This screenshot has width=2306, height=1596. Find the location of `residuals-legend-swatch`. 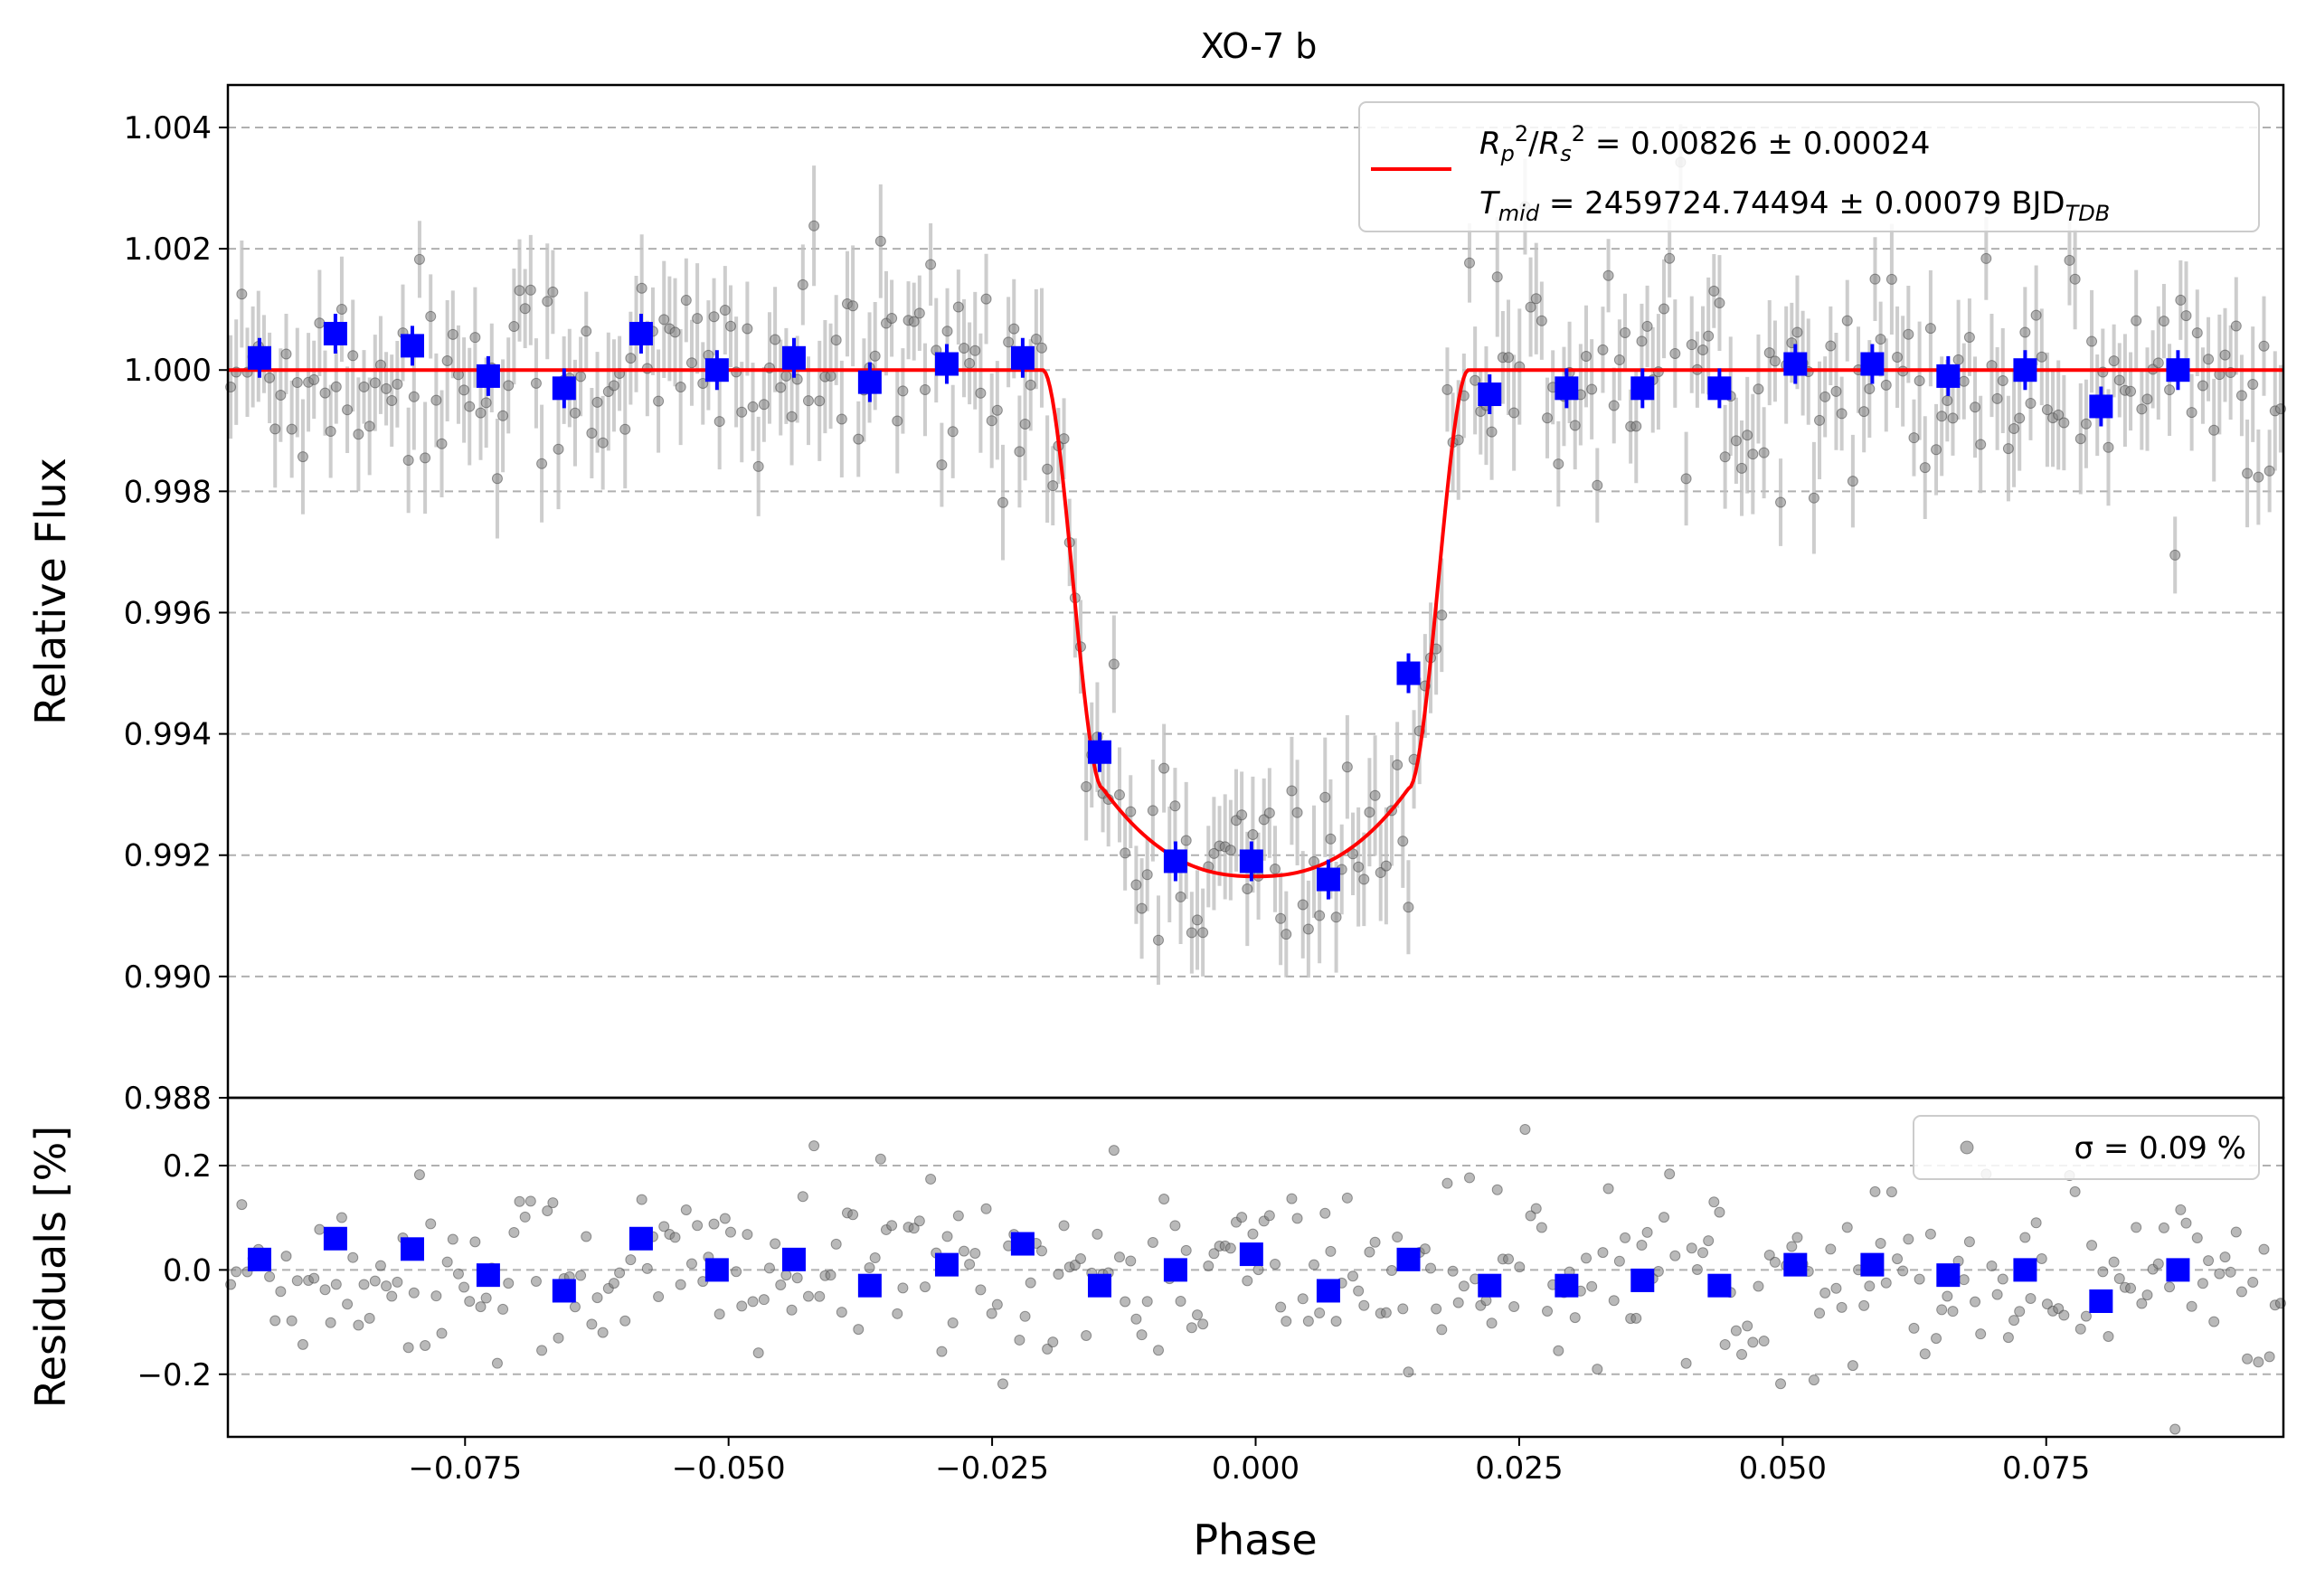

residuals-legend-swatch is located at coordinates (1967, 1148).